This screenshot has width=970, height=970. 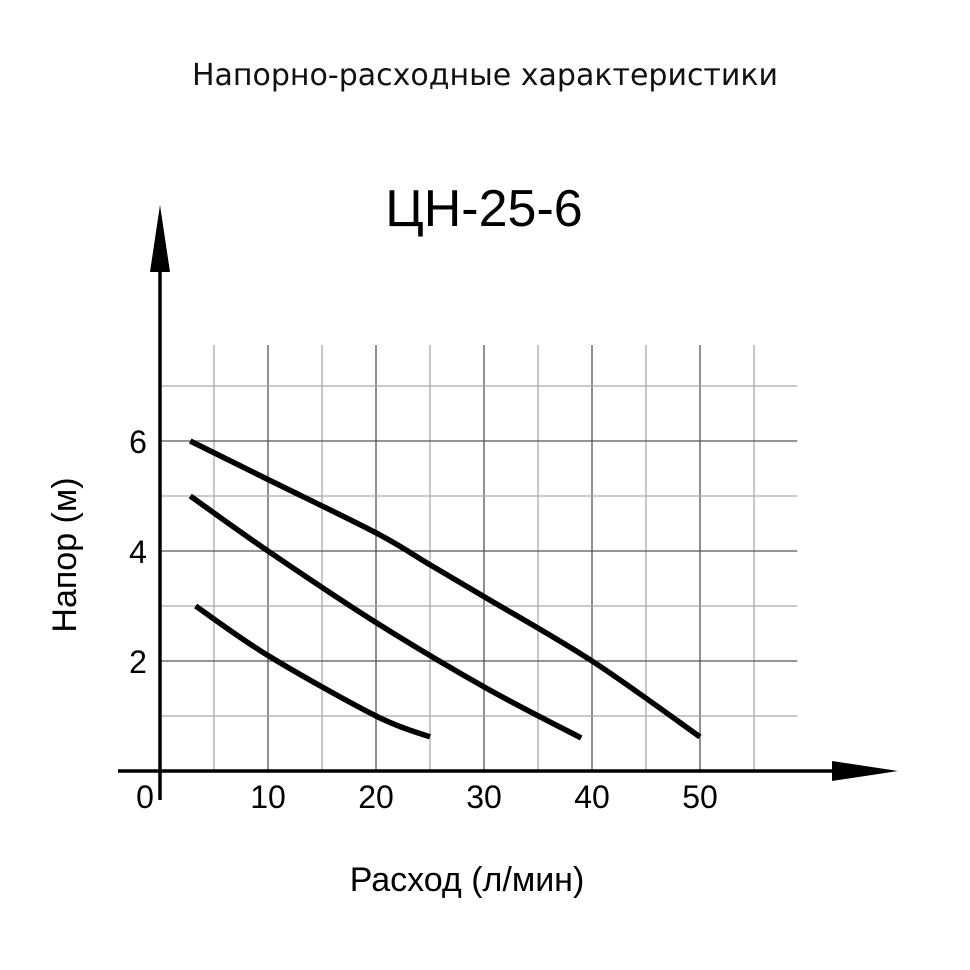 I want to click on y-tick-label: 4, so click(x=138, y=552).